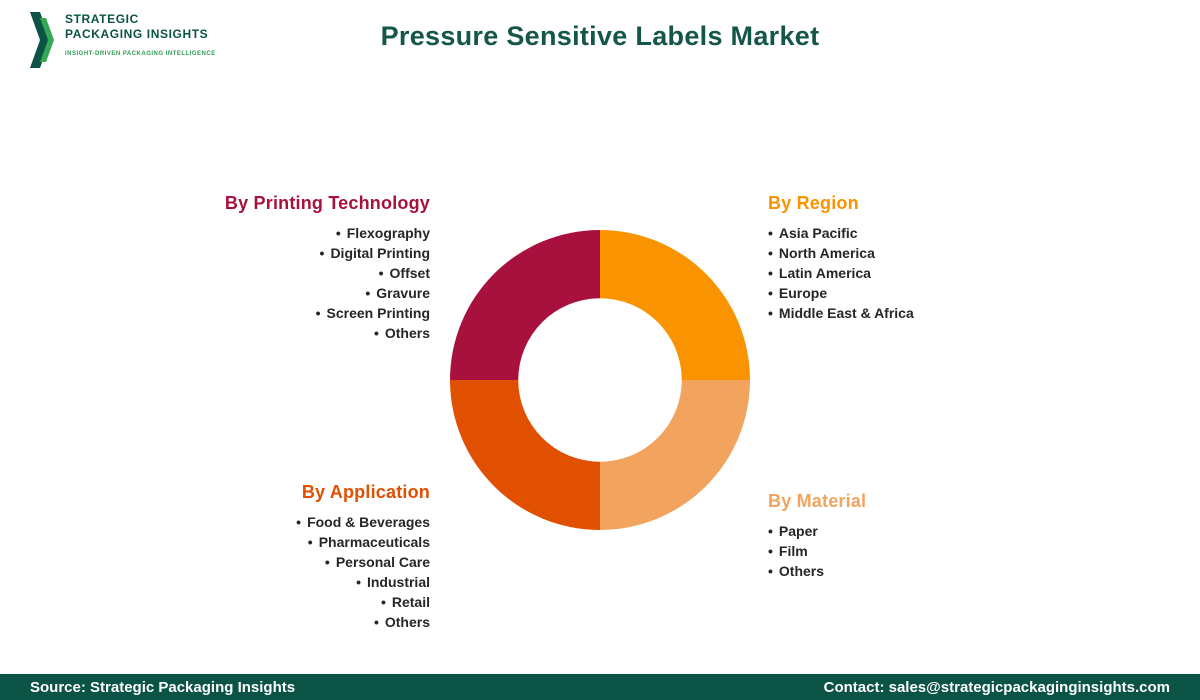 This screenshot has height=700, width=1200. What do you see at coordinates (928, 253) in the screenshot?
I see `list-item: • North America` at bounding box center [928, 253].